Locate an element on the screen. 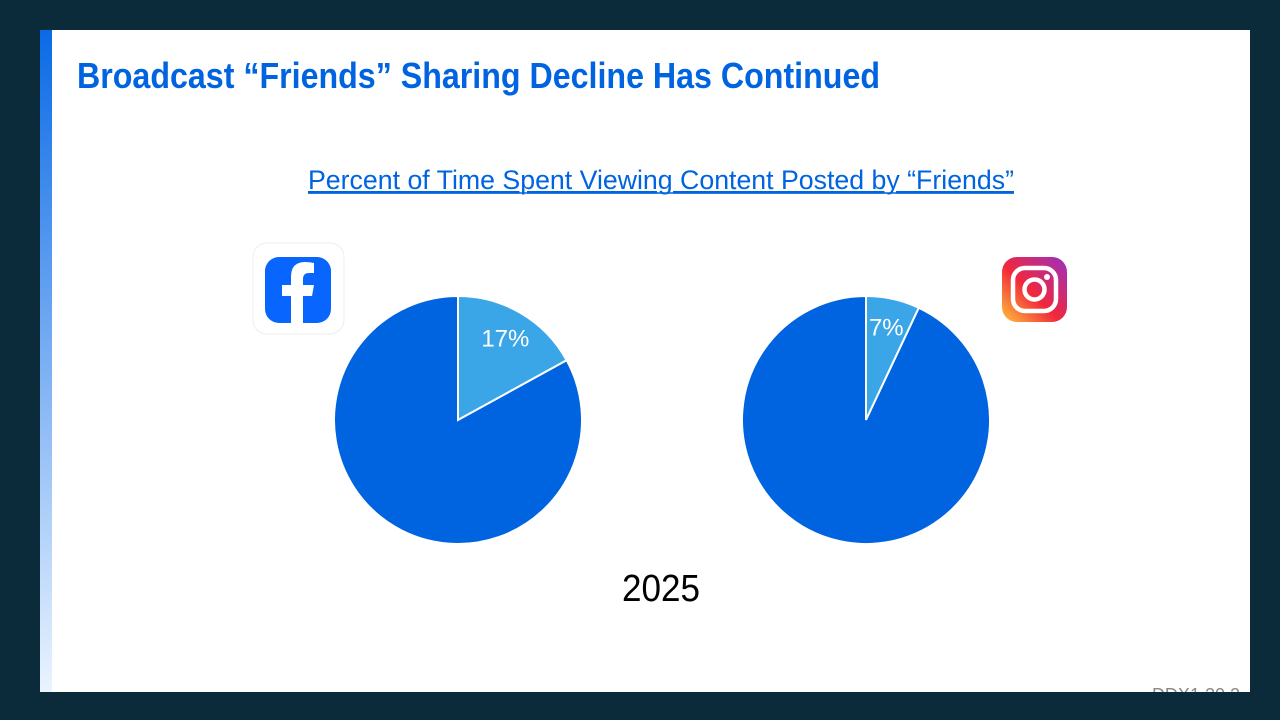  footer-clip: DDX1.20.2 is located at coordinates (1196, 695).